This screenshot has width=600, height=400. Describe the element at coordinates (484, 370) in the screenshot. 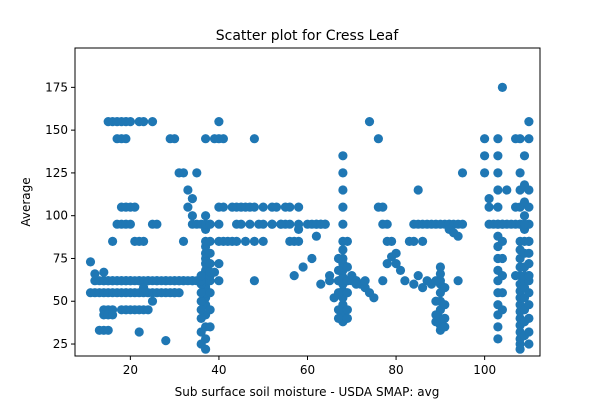

I see `x-tick-label: 100` at that location.